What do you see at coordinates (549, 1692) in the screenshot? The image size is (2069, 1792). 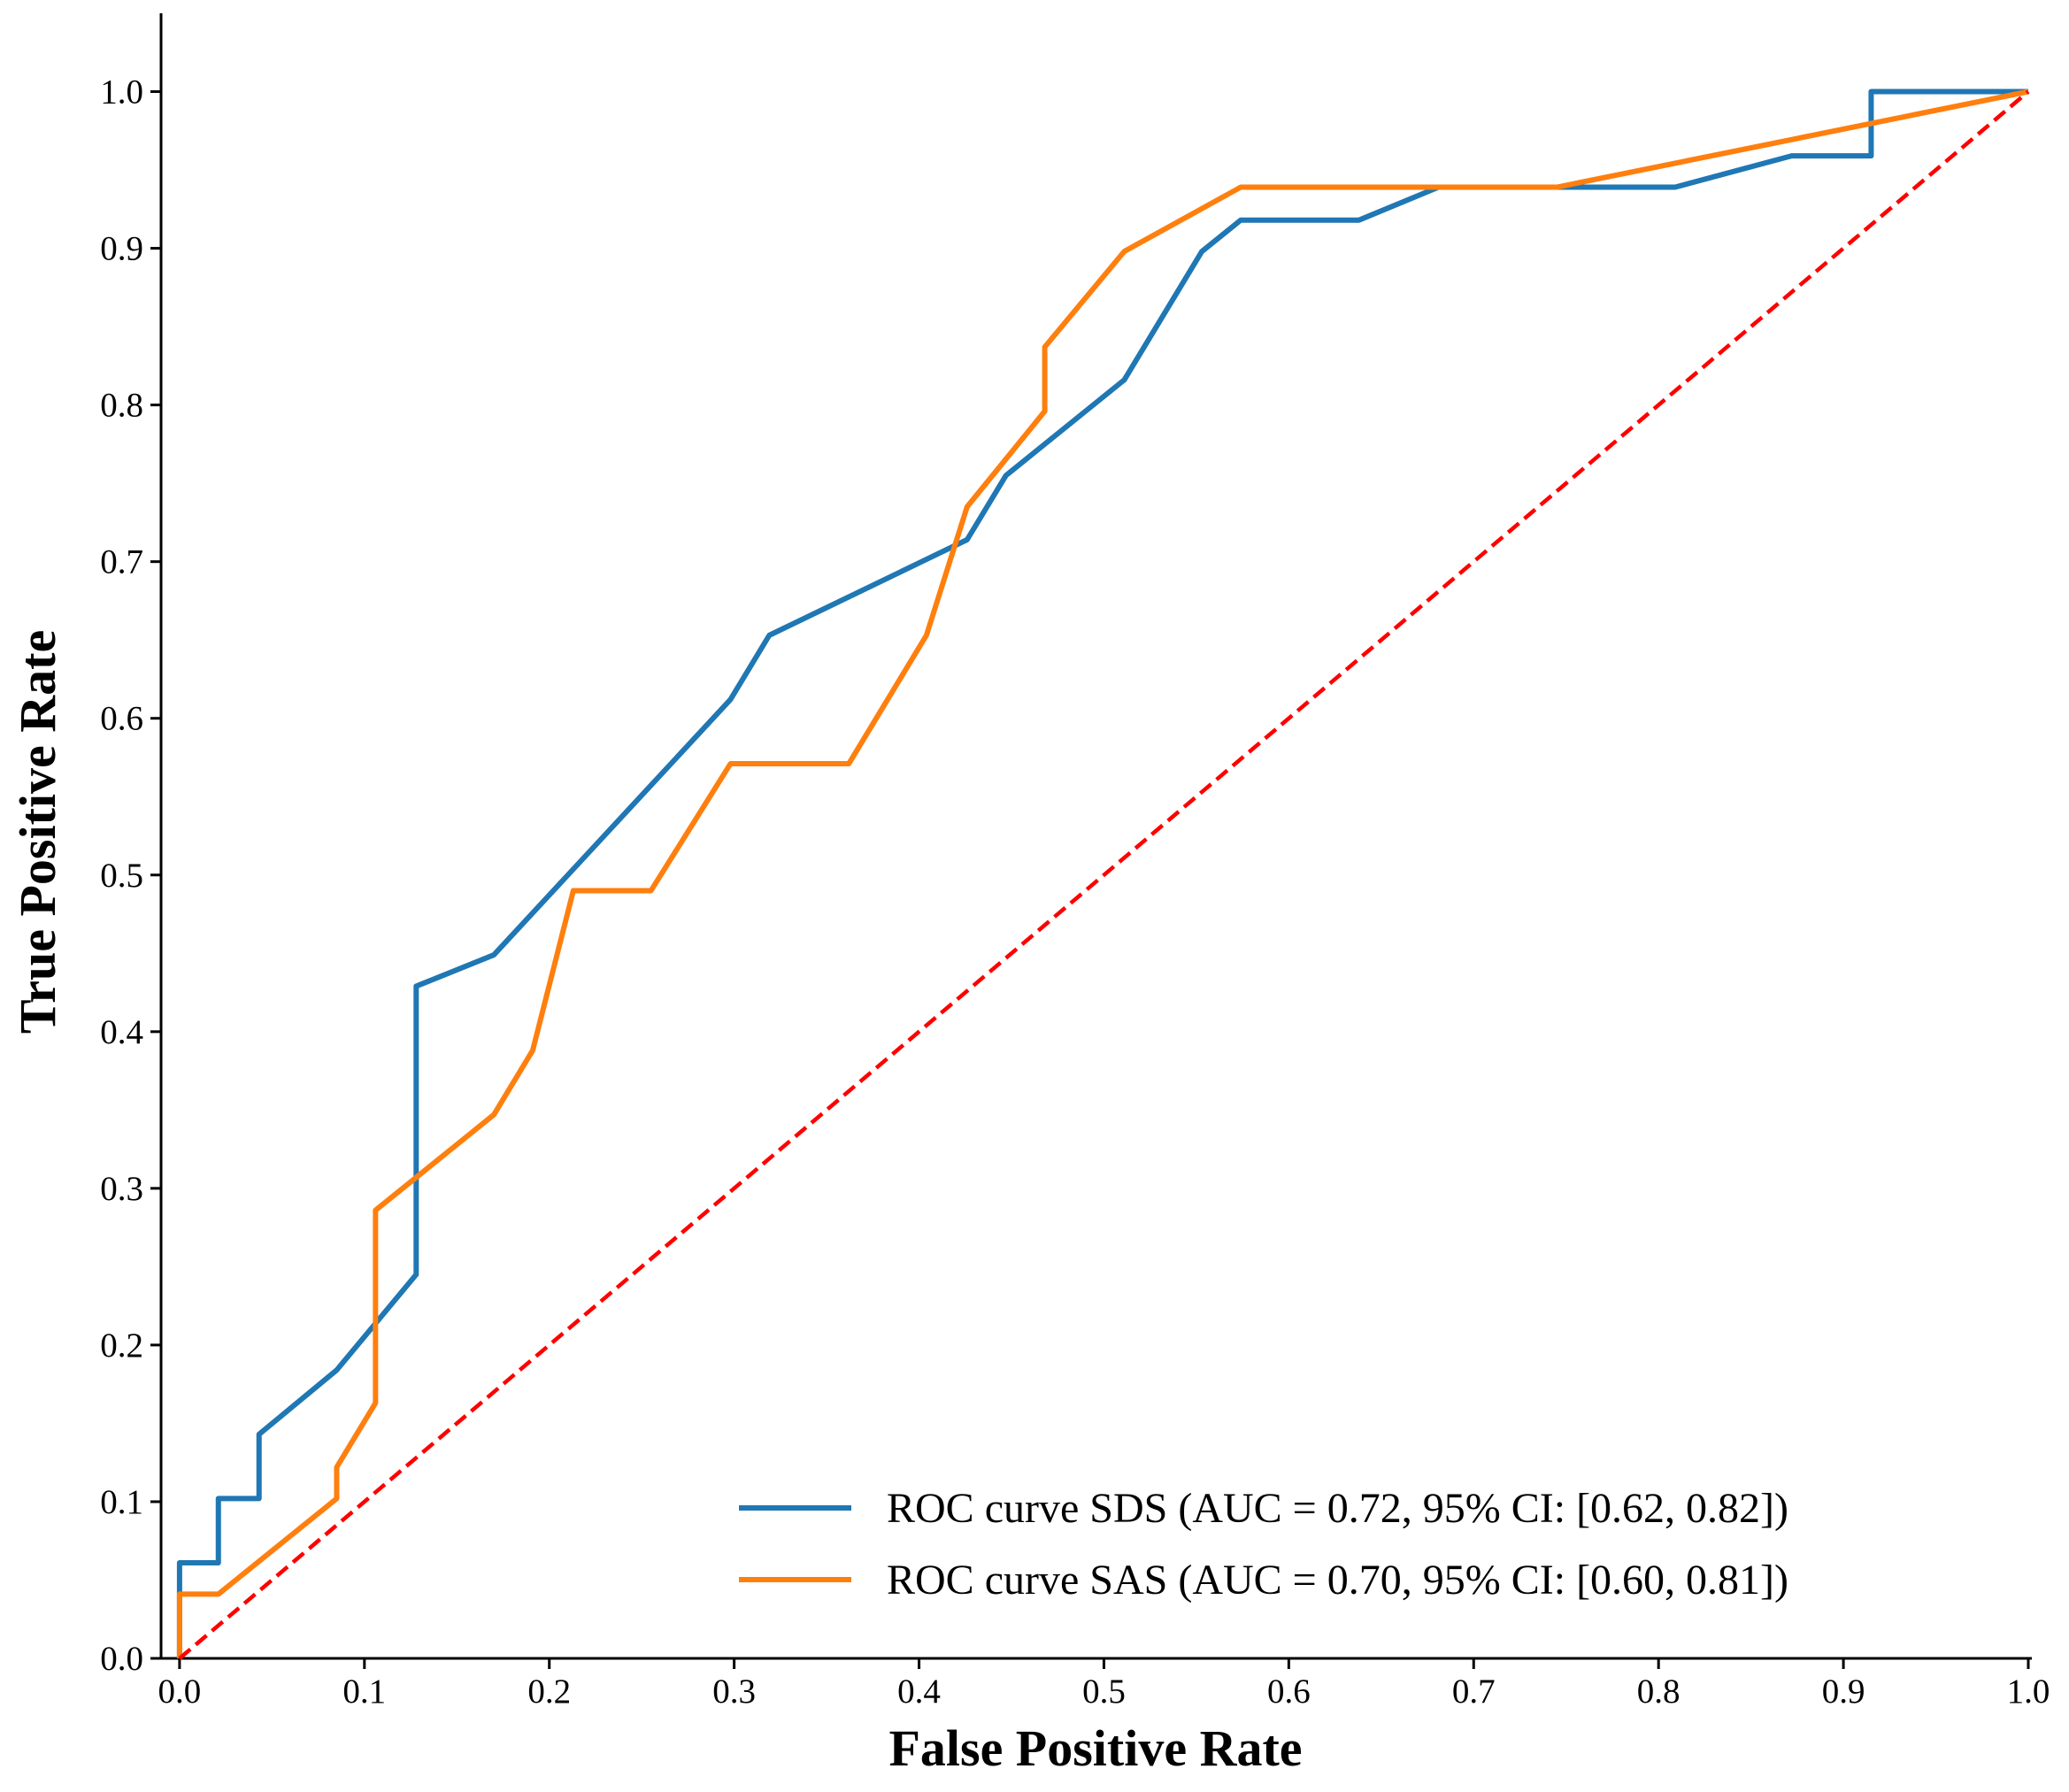 I see `x-tick-label: 0.2` at bounding box center [549, 1692].